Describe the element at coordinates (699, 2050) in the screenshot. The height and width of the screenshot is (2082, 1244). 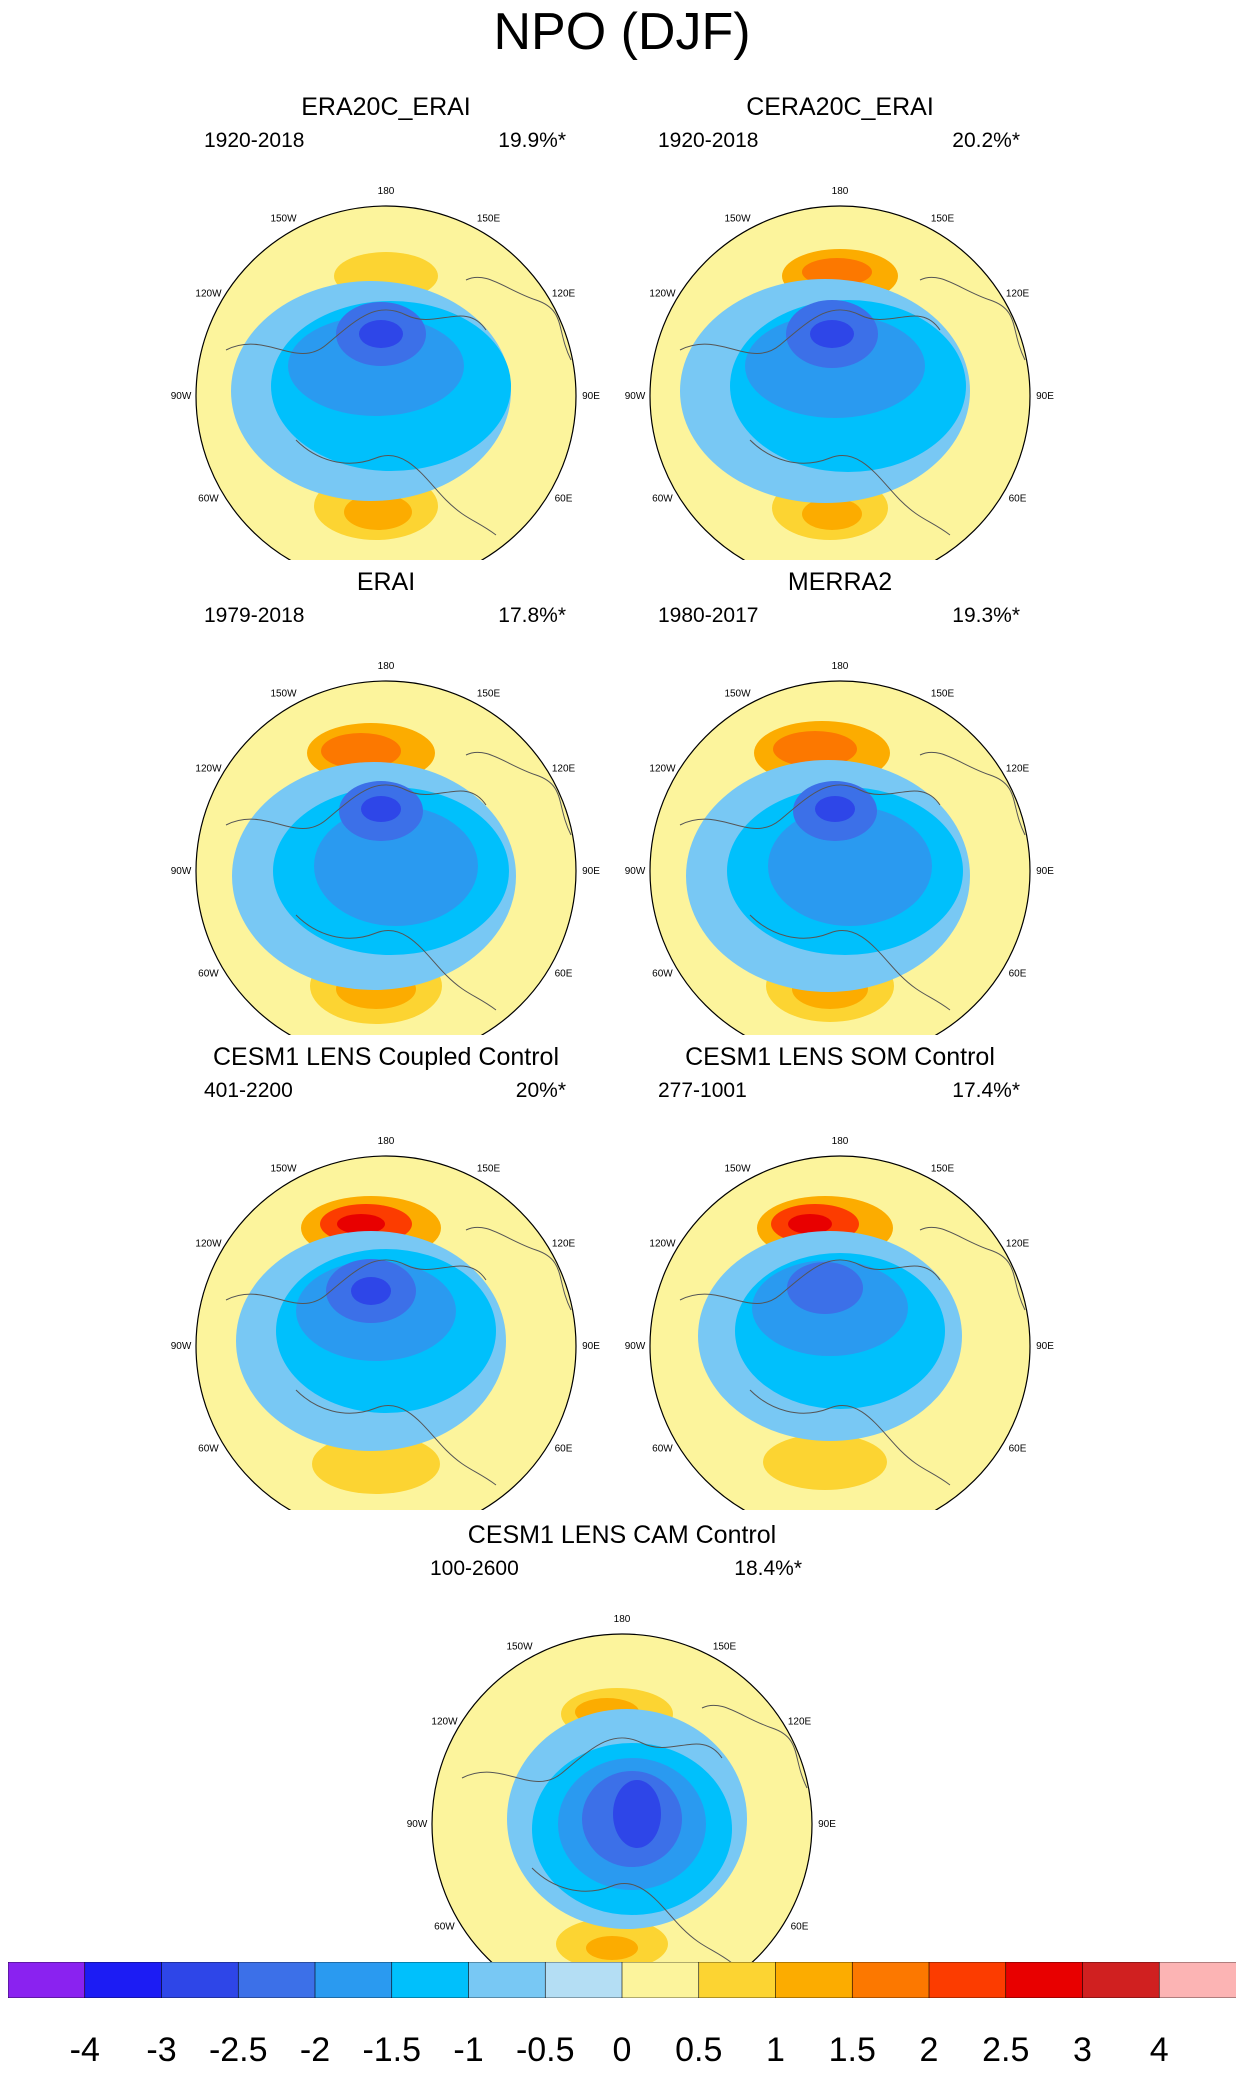
I see `colorbar-tick-label: 0.5` at that location.